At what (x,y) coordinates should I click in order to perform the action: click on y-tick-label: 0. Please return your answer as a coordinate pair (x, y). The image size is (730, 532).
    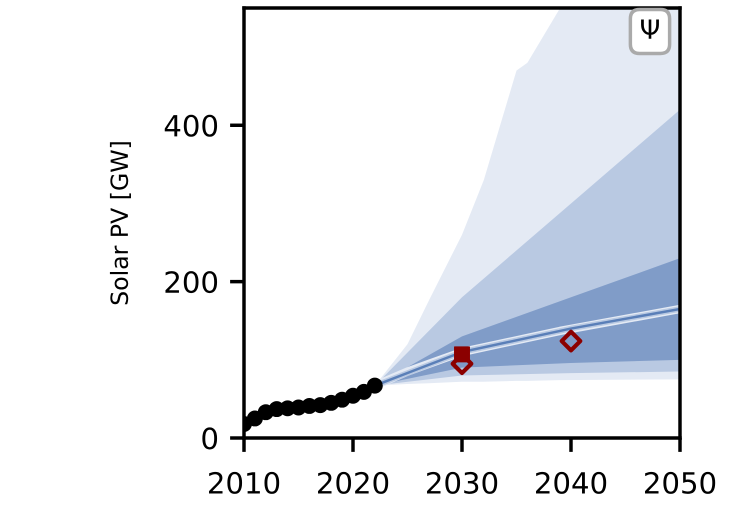
    Looking at the image, I should click on (210, 438).